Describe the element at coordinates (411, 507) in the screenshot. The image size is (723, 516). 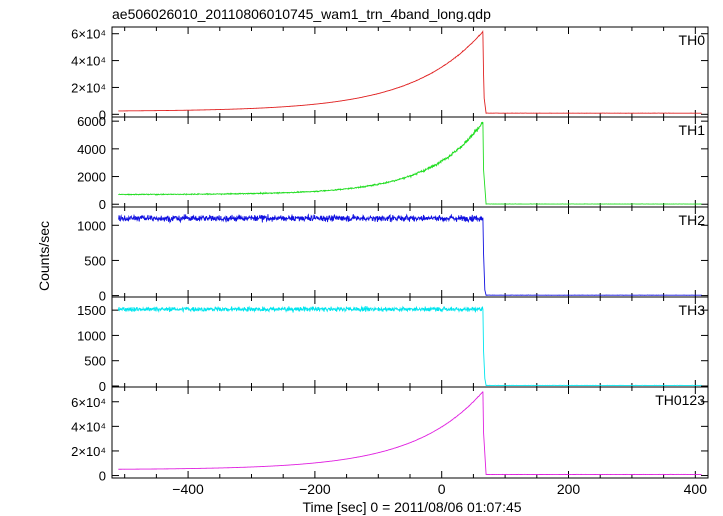
I see `x-axis-label: Time [sec] 0 = 2011/08/06 01:07:45` at that location.